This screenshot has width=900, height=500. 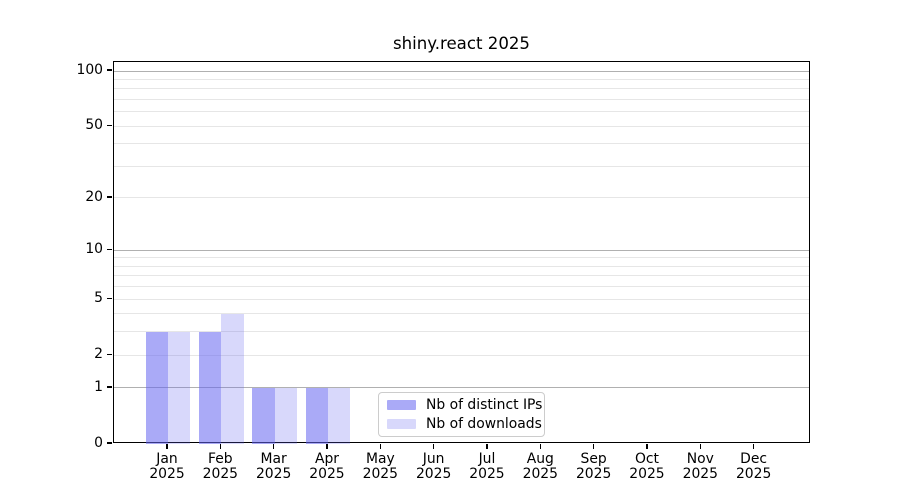 I want to click on x-tick-month: Oct, so click(x=646, y=459).